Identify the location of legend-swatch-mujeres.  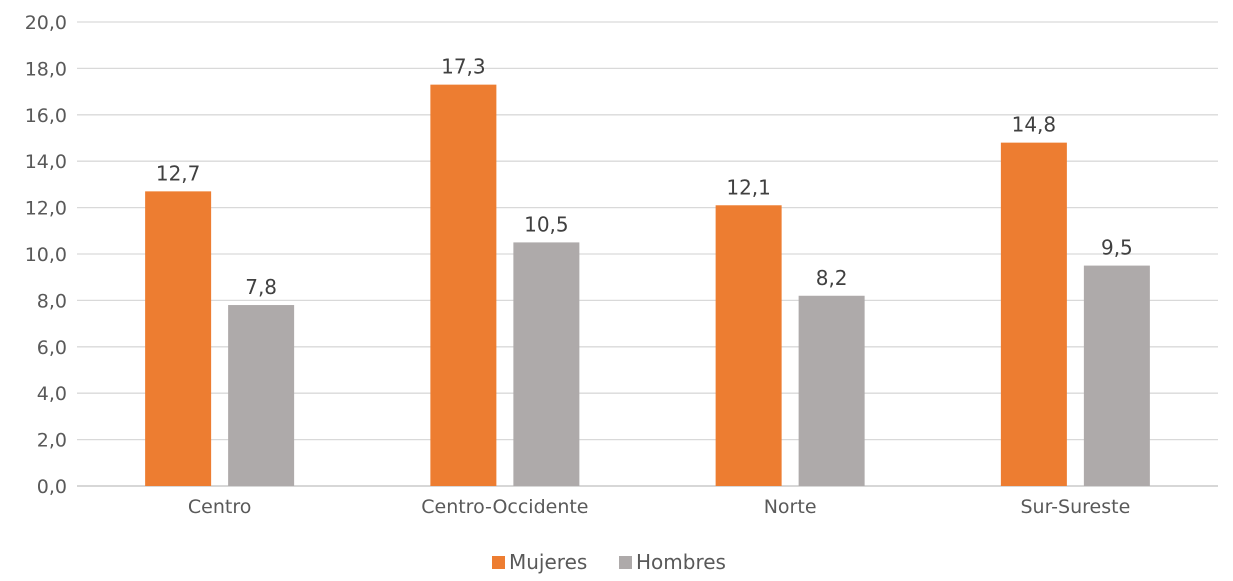
(498, 562).